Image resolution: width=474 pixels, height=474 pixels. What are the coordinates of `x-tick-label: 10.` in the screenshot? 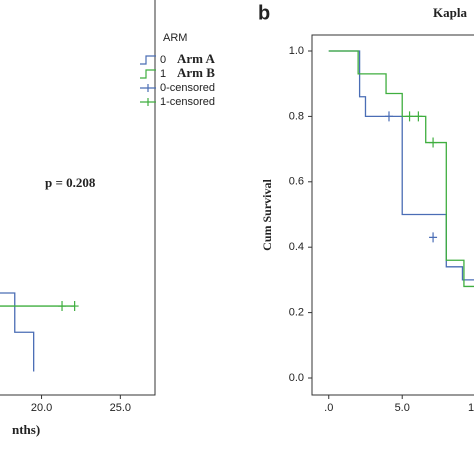 It's located at (471, 408).